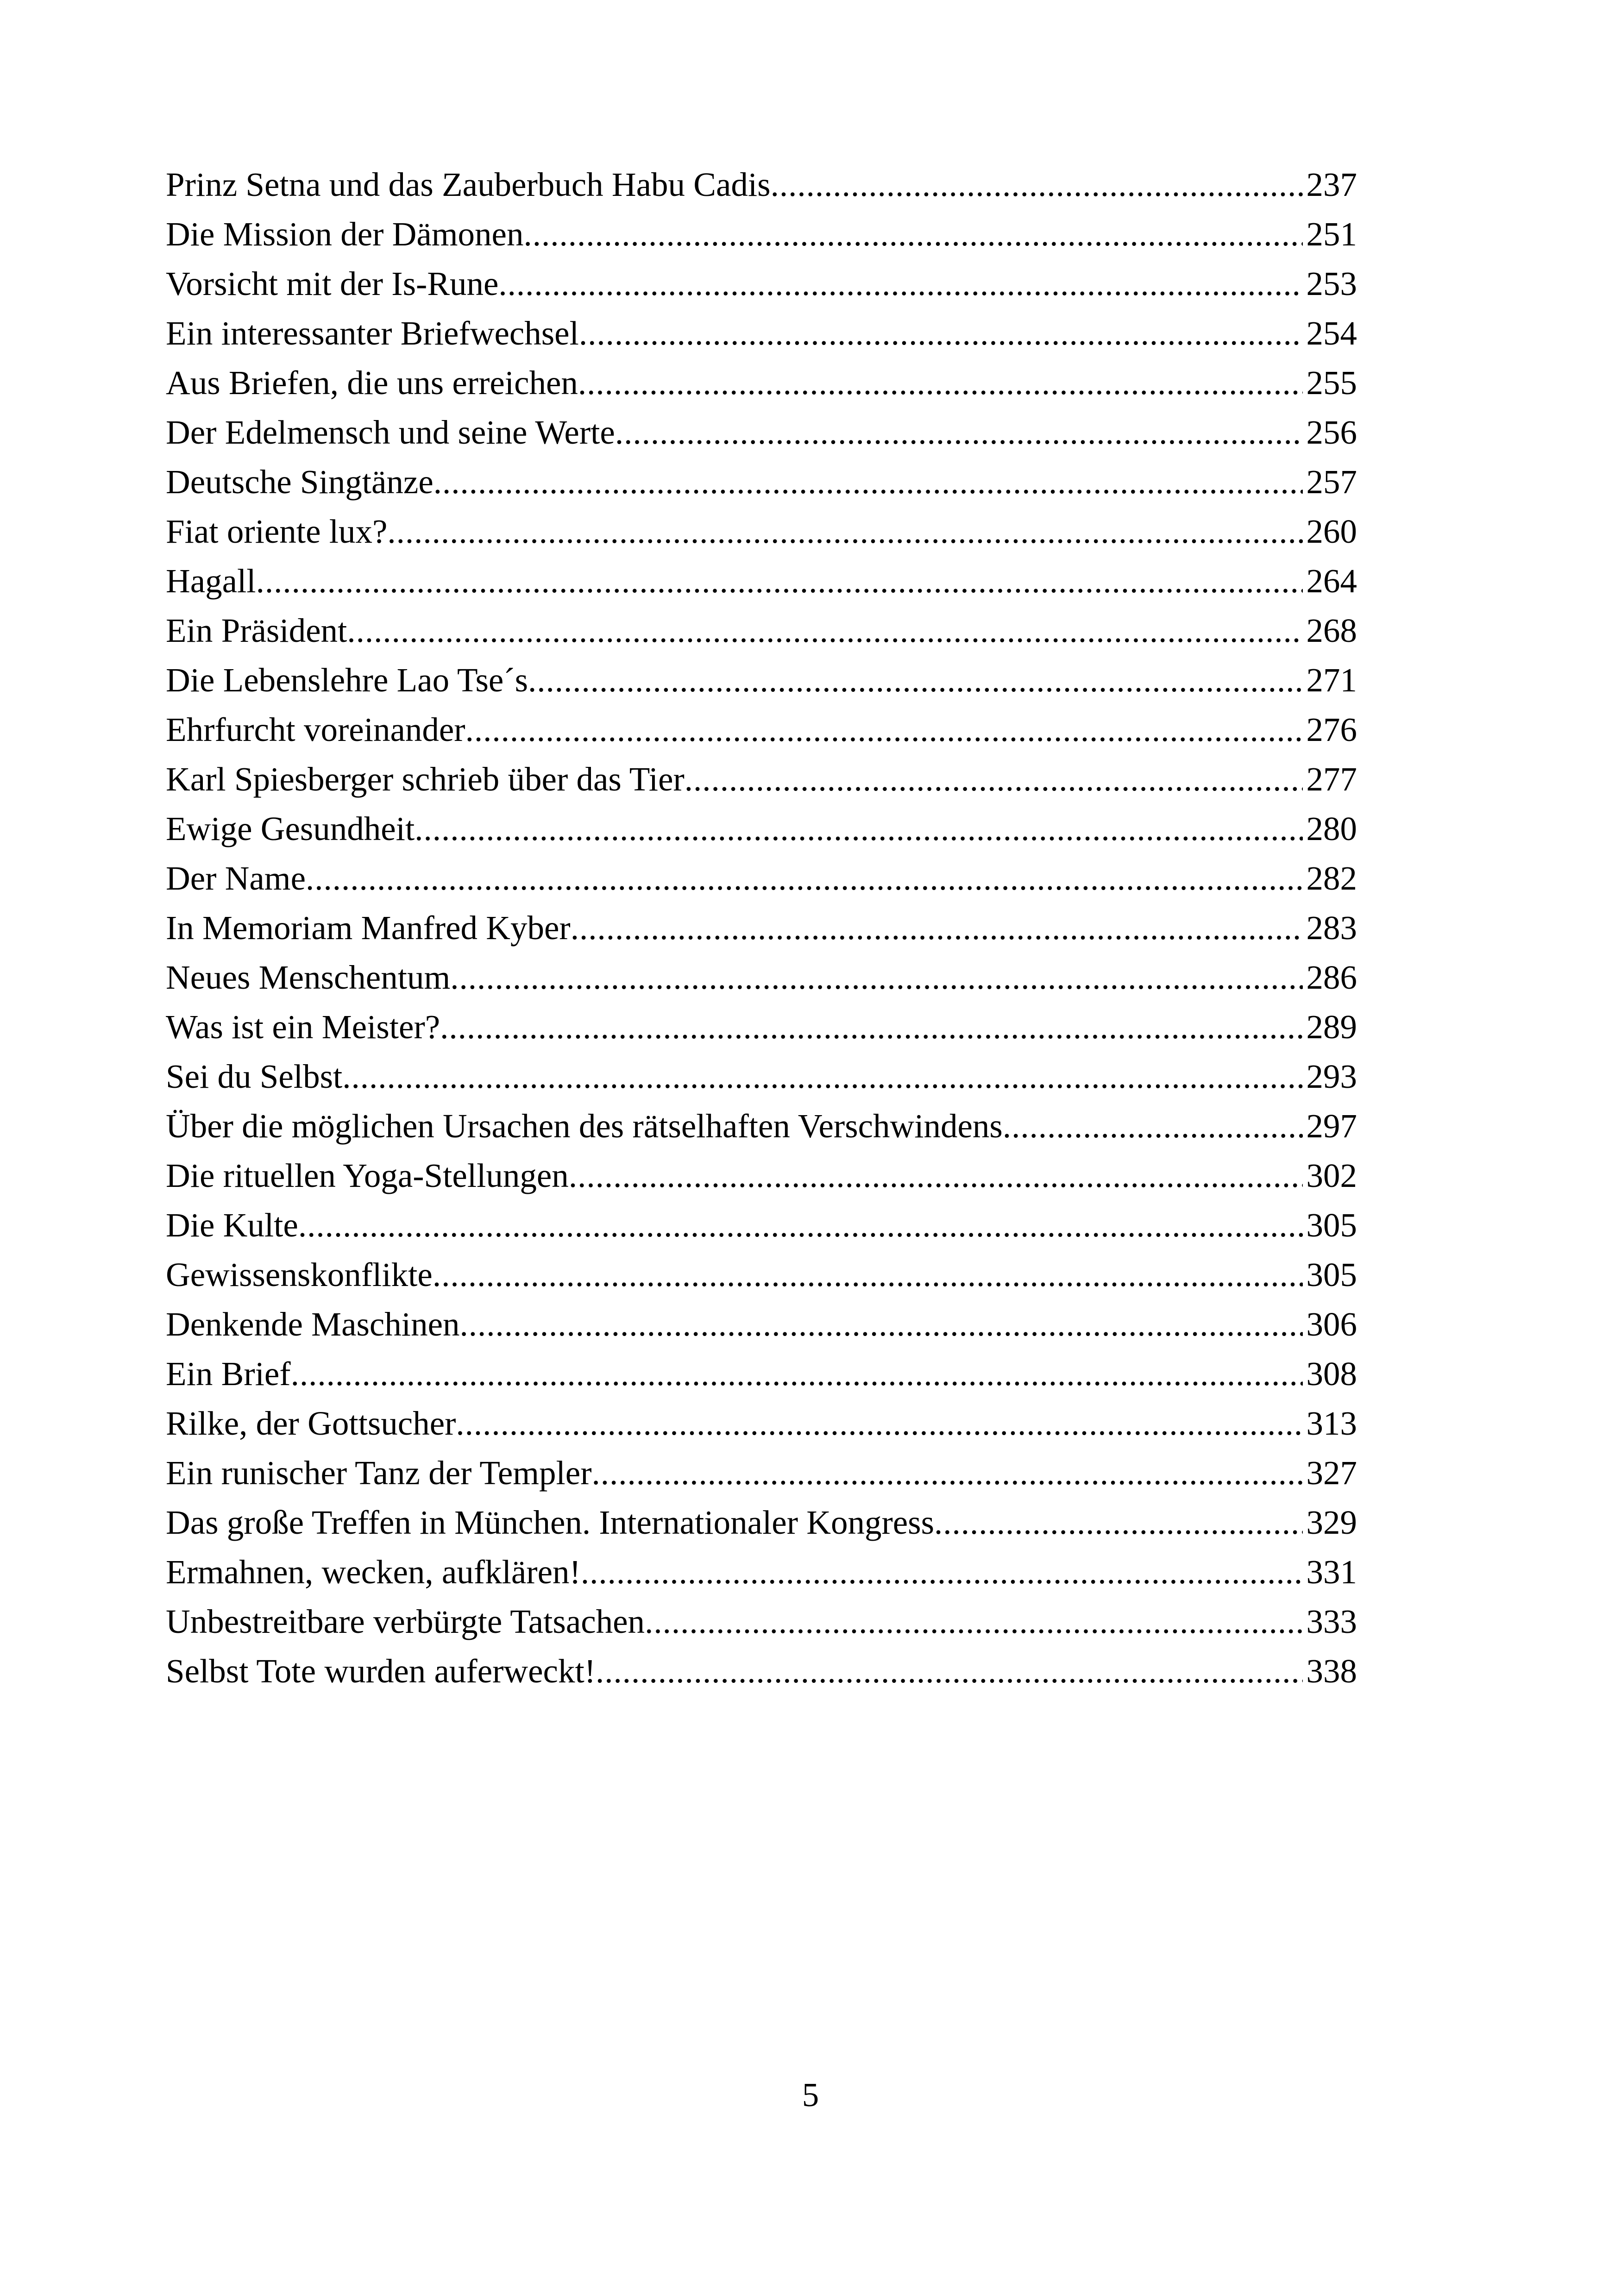  Describe the element at coordinates (1331, 432) in the screenshot. I see `toc-entry-page: 256` at that location.